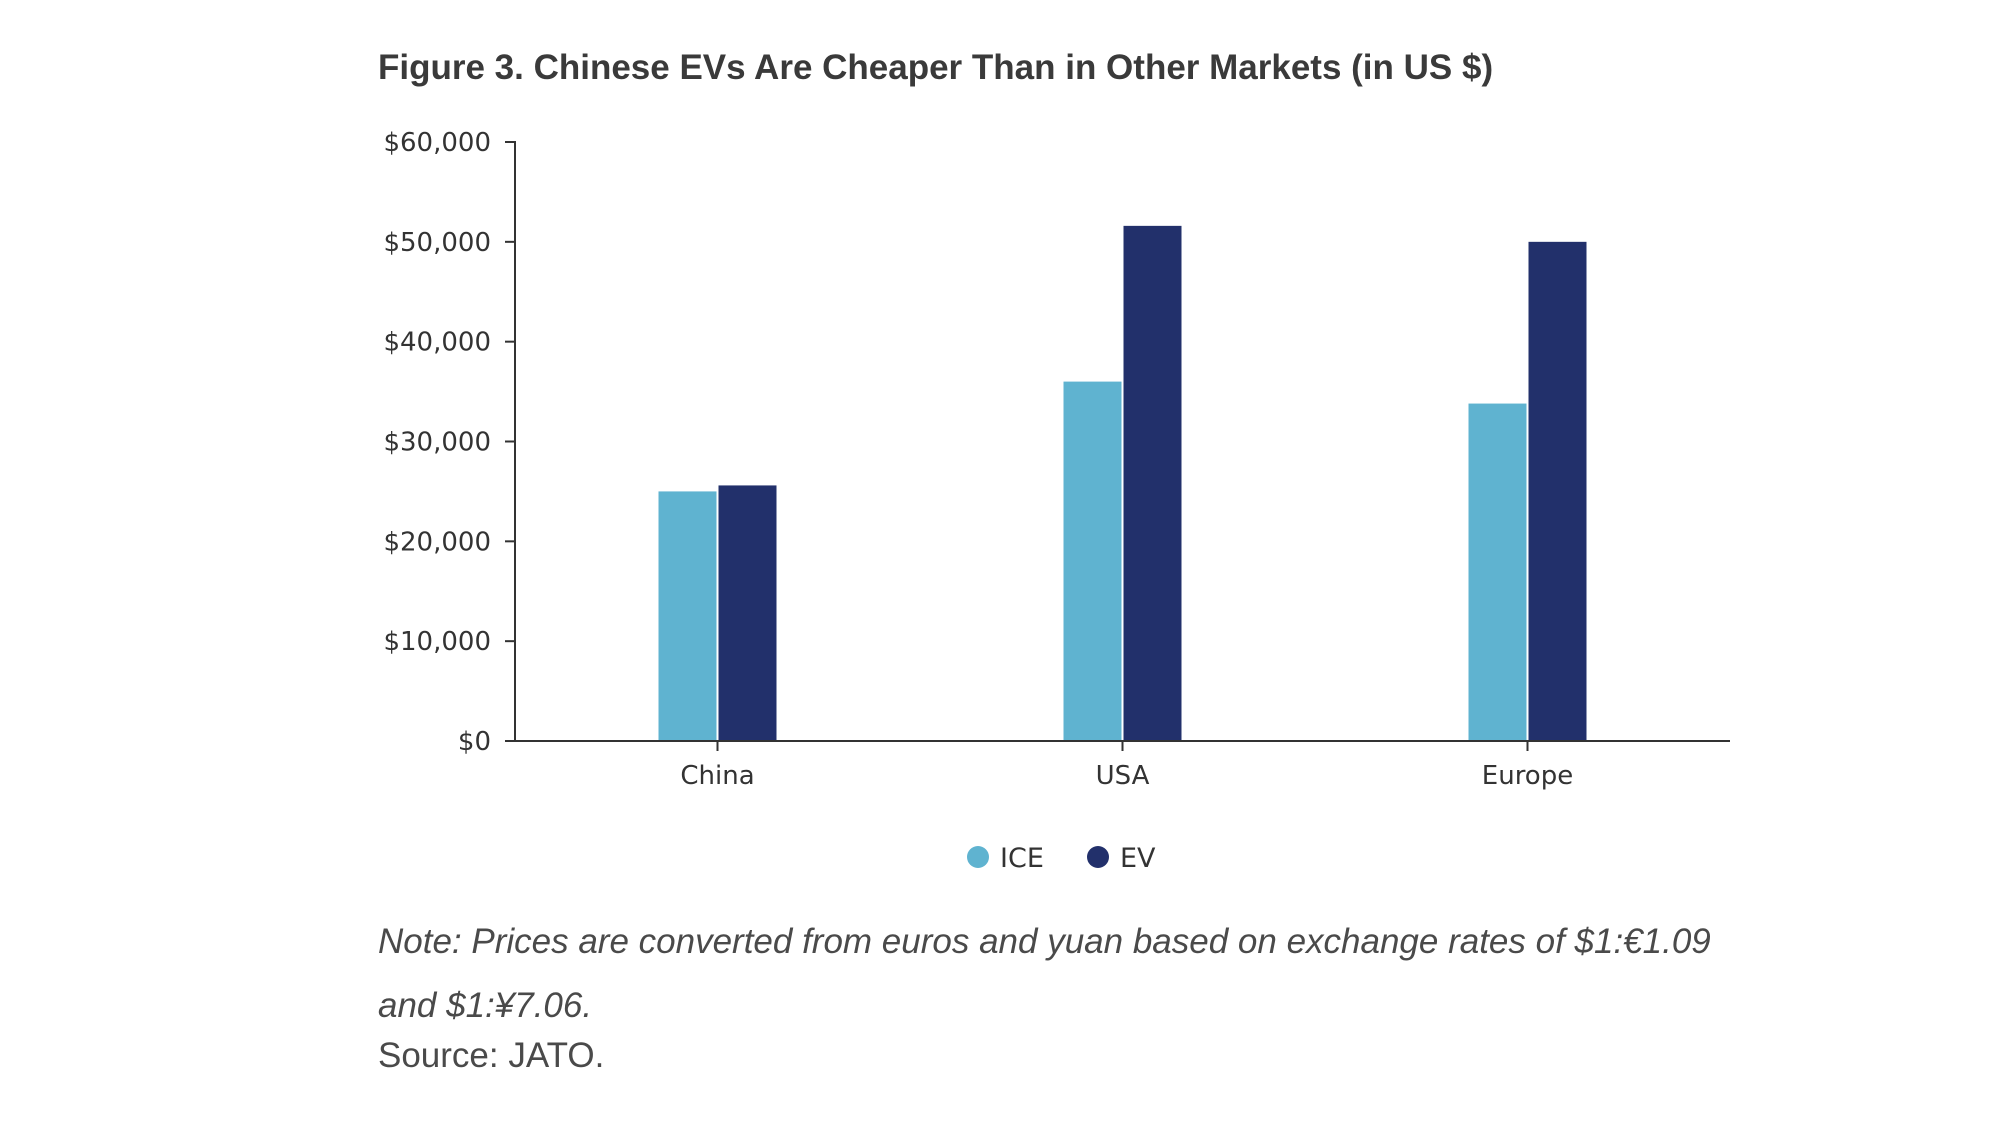 This screenshot has width=2000, height=1126. Describe the element at coordinates (437, 443) in the screenshot. I see `y-tick-label: $30,000` at that location.